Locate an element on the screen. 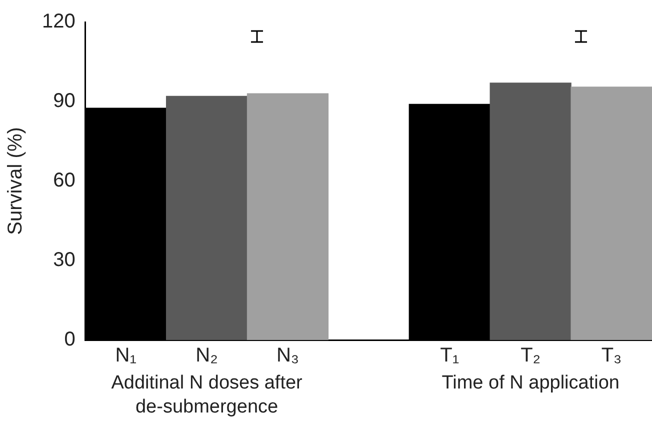 This screenshot has height=430, width=652. x-tick-label: T₂ is located at coordinates (530, 355).